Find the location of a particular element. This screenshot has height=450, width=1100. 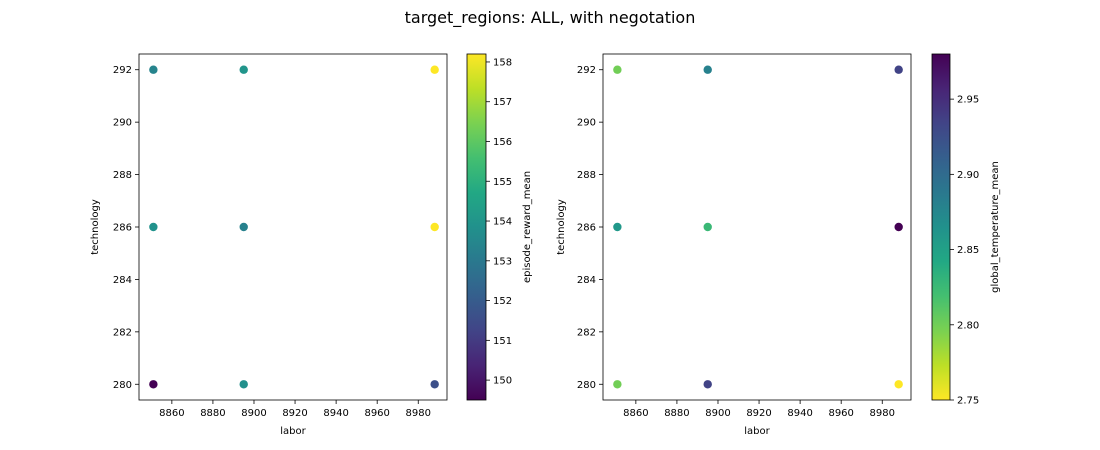

left-colorbar-tick-label: 155 is located at coordinates (502, 182).